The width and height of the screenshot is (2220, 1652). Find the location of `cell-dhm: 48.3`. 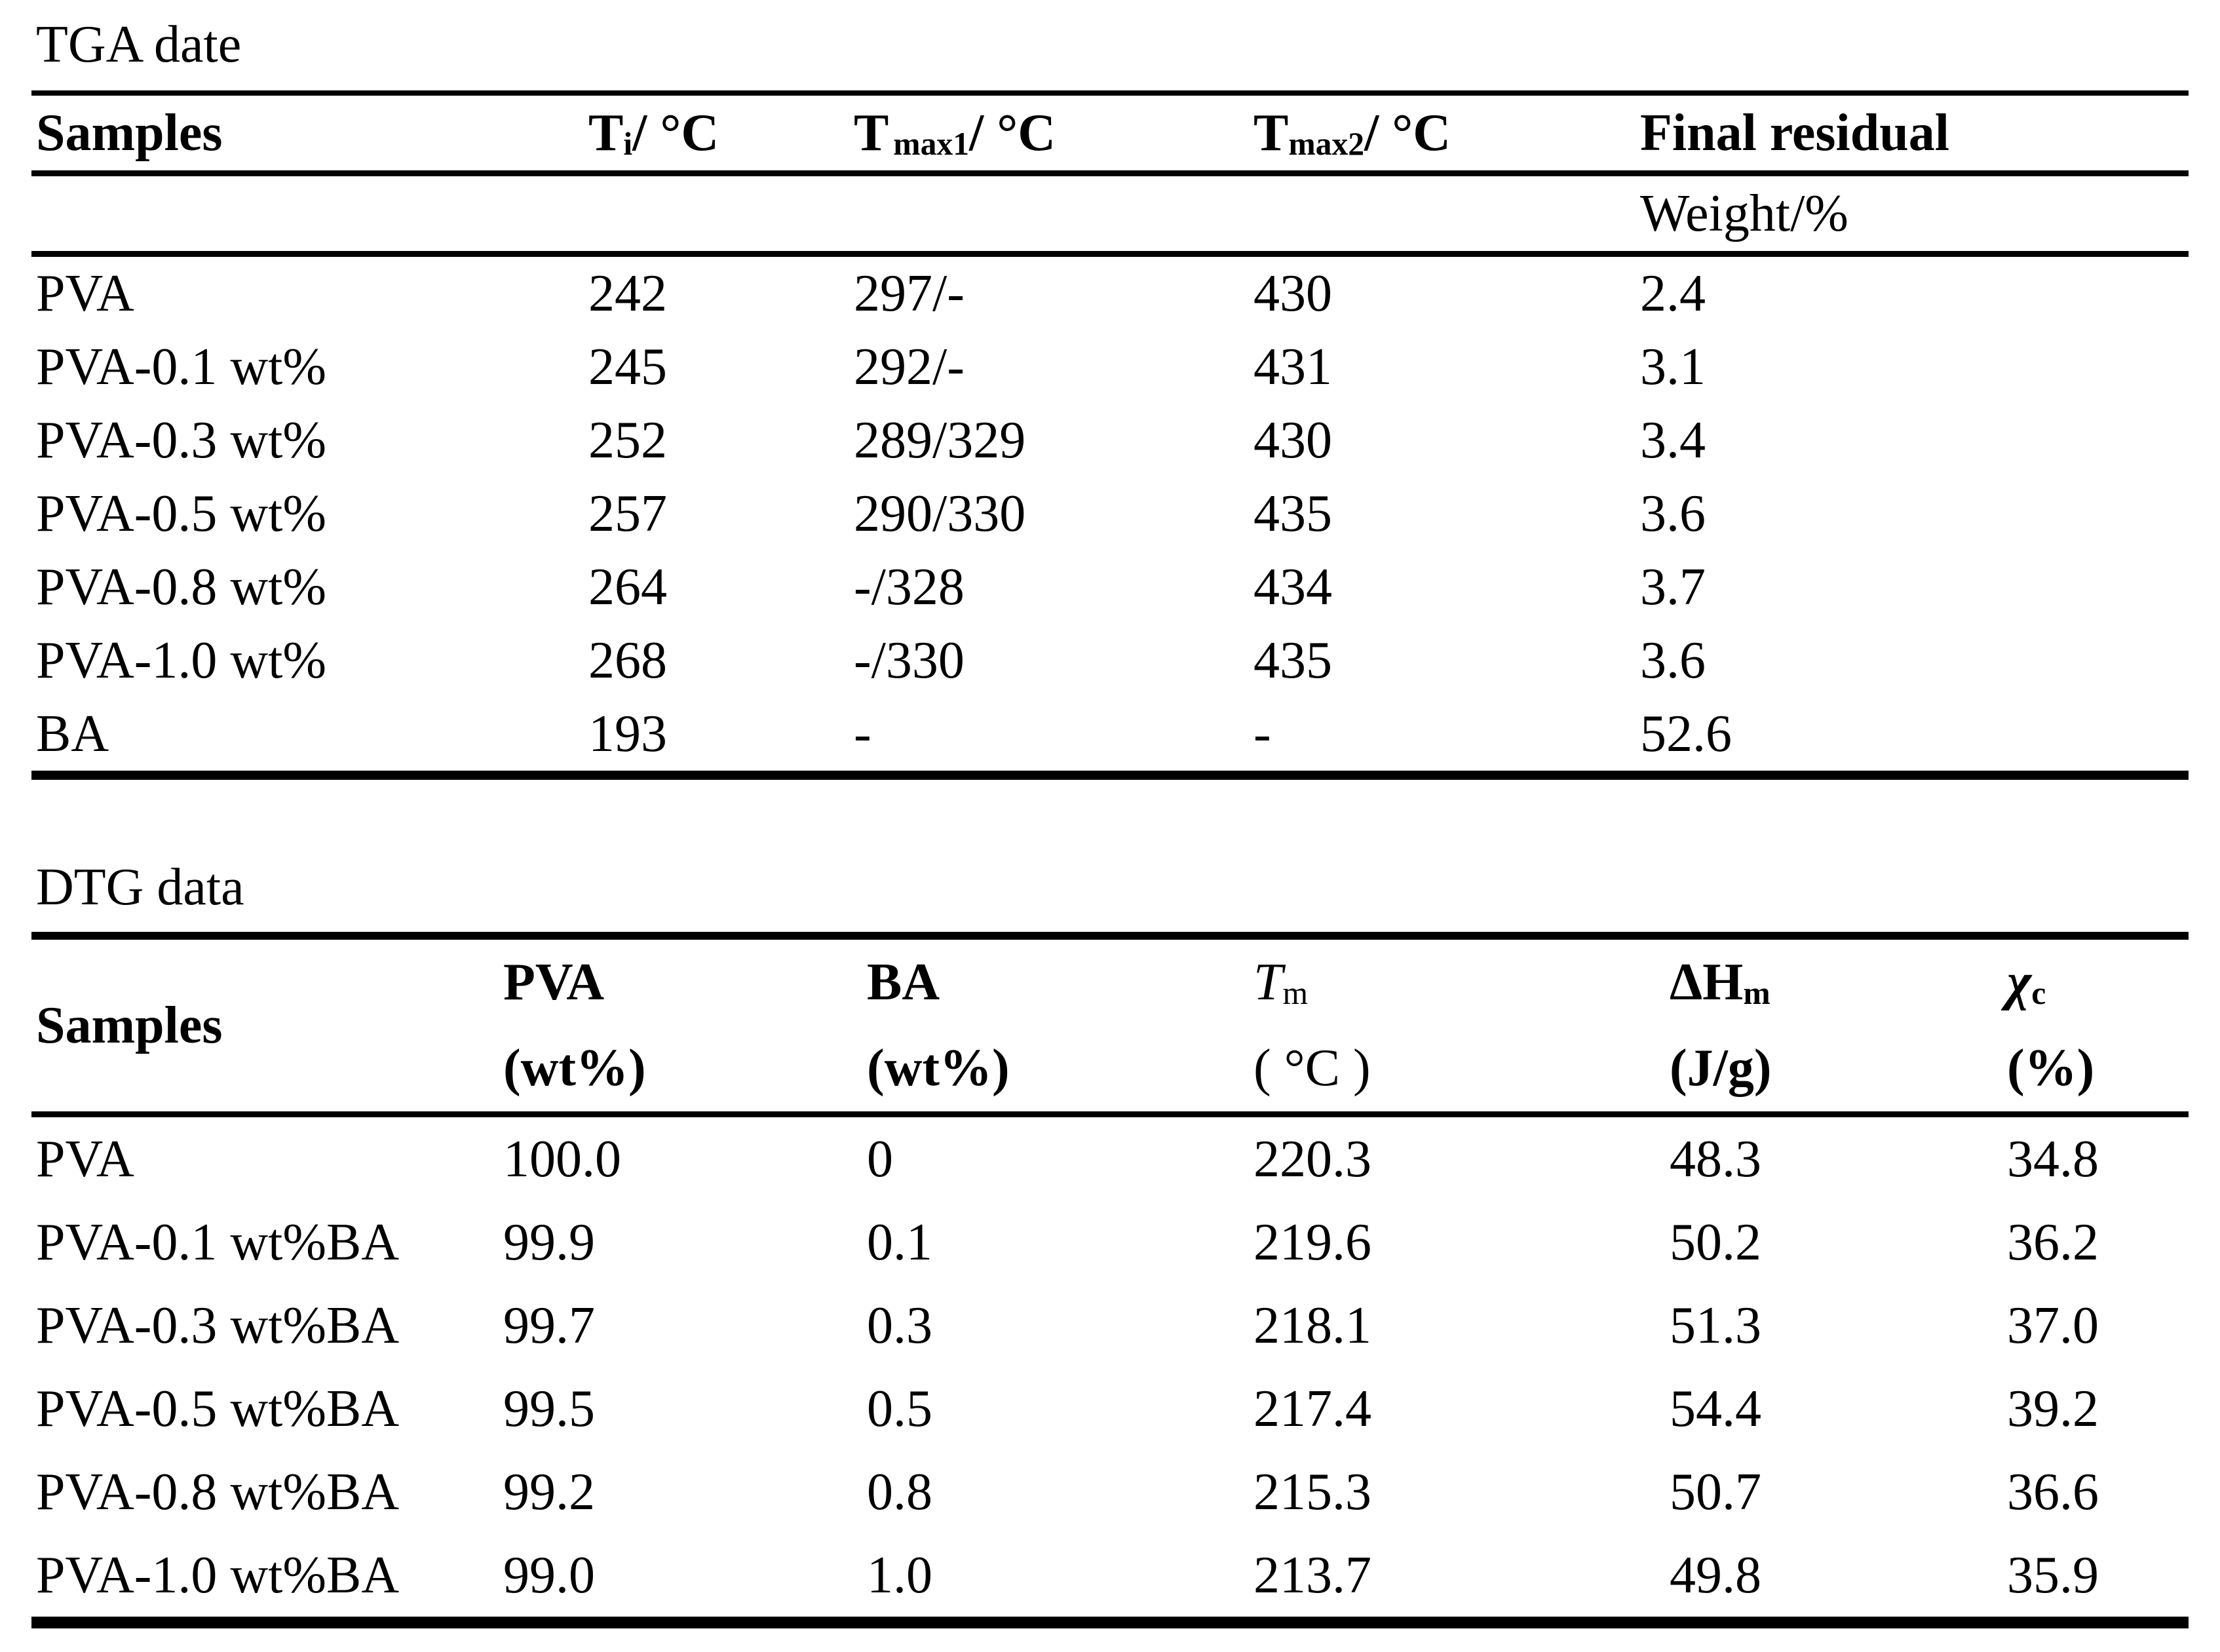

cell-dhm: 48.3 is located at coordinates (1715, 1159).